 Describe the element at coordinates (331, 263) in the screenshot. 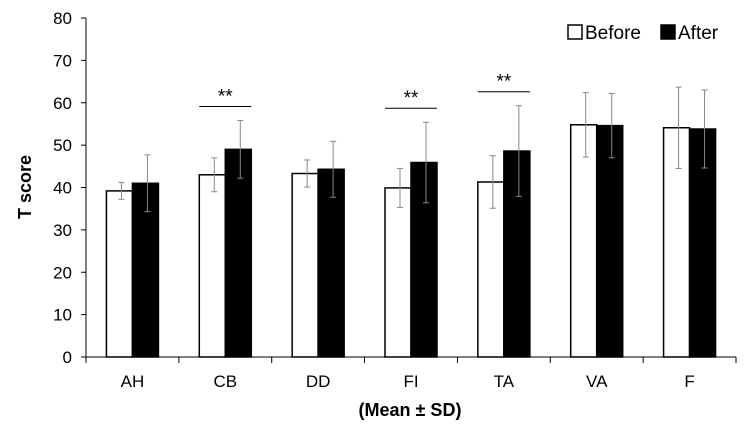

I see `bar-after-dd` at that location.